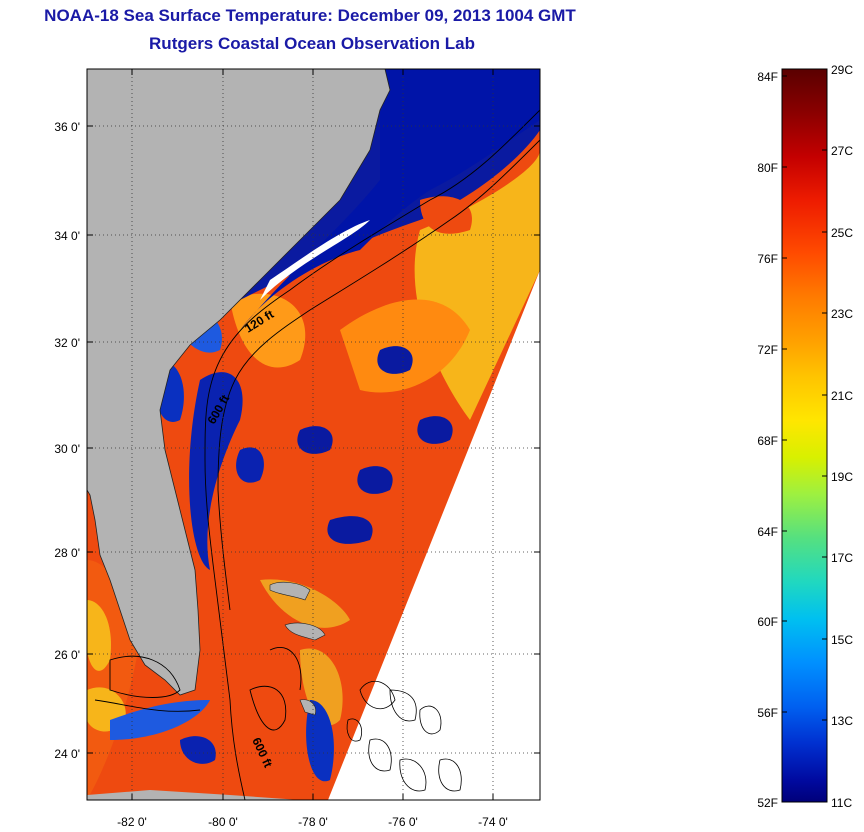  Describe the element at coordinates (67, 655) in the screenshot. I see `lat-label-26: 26 0'` at that location.